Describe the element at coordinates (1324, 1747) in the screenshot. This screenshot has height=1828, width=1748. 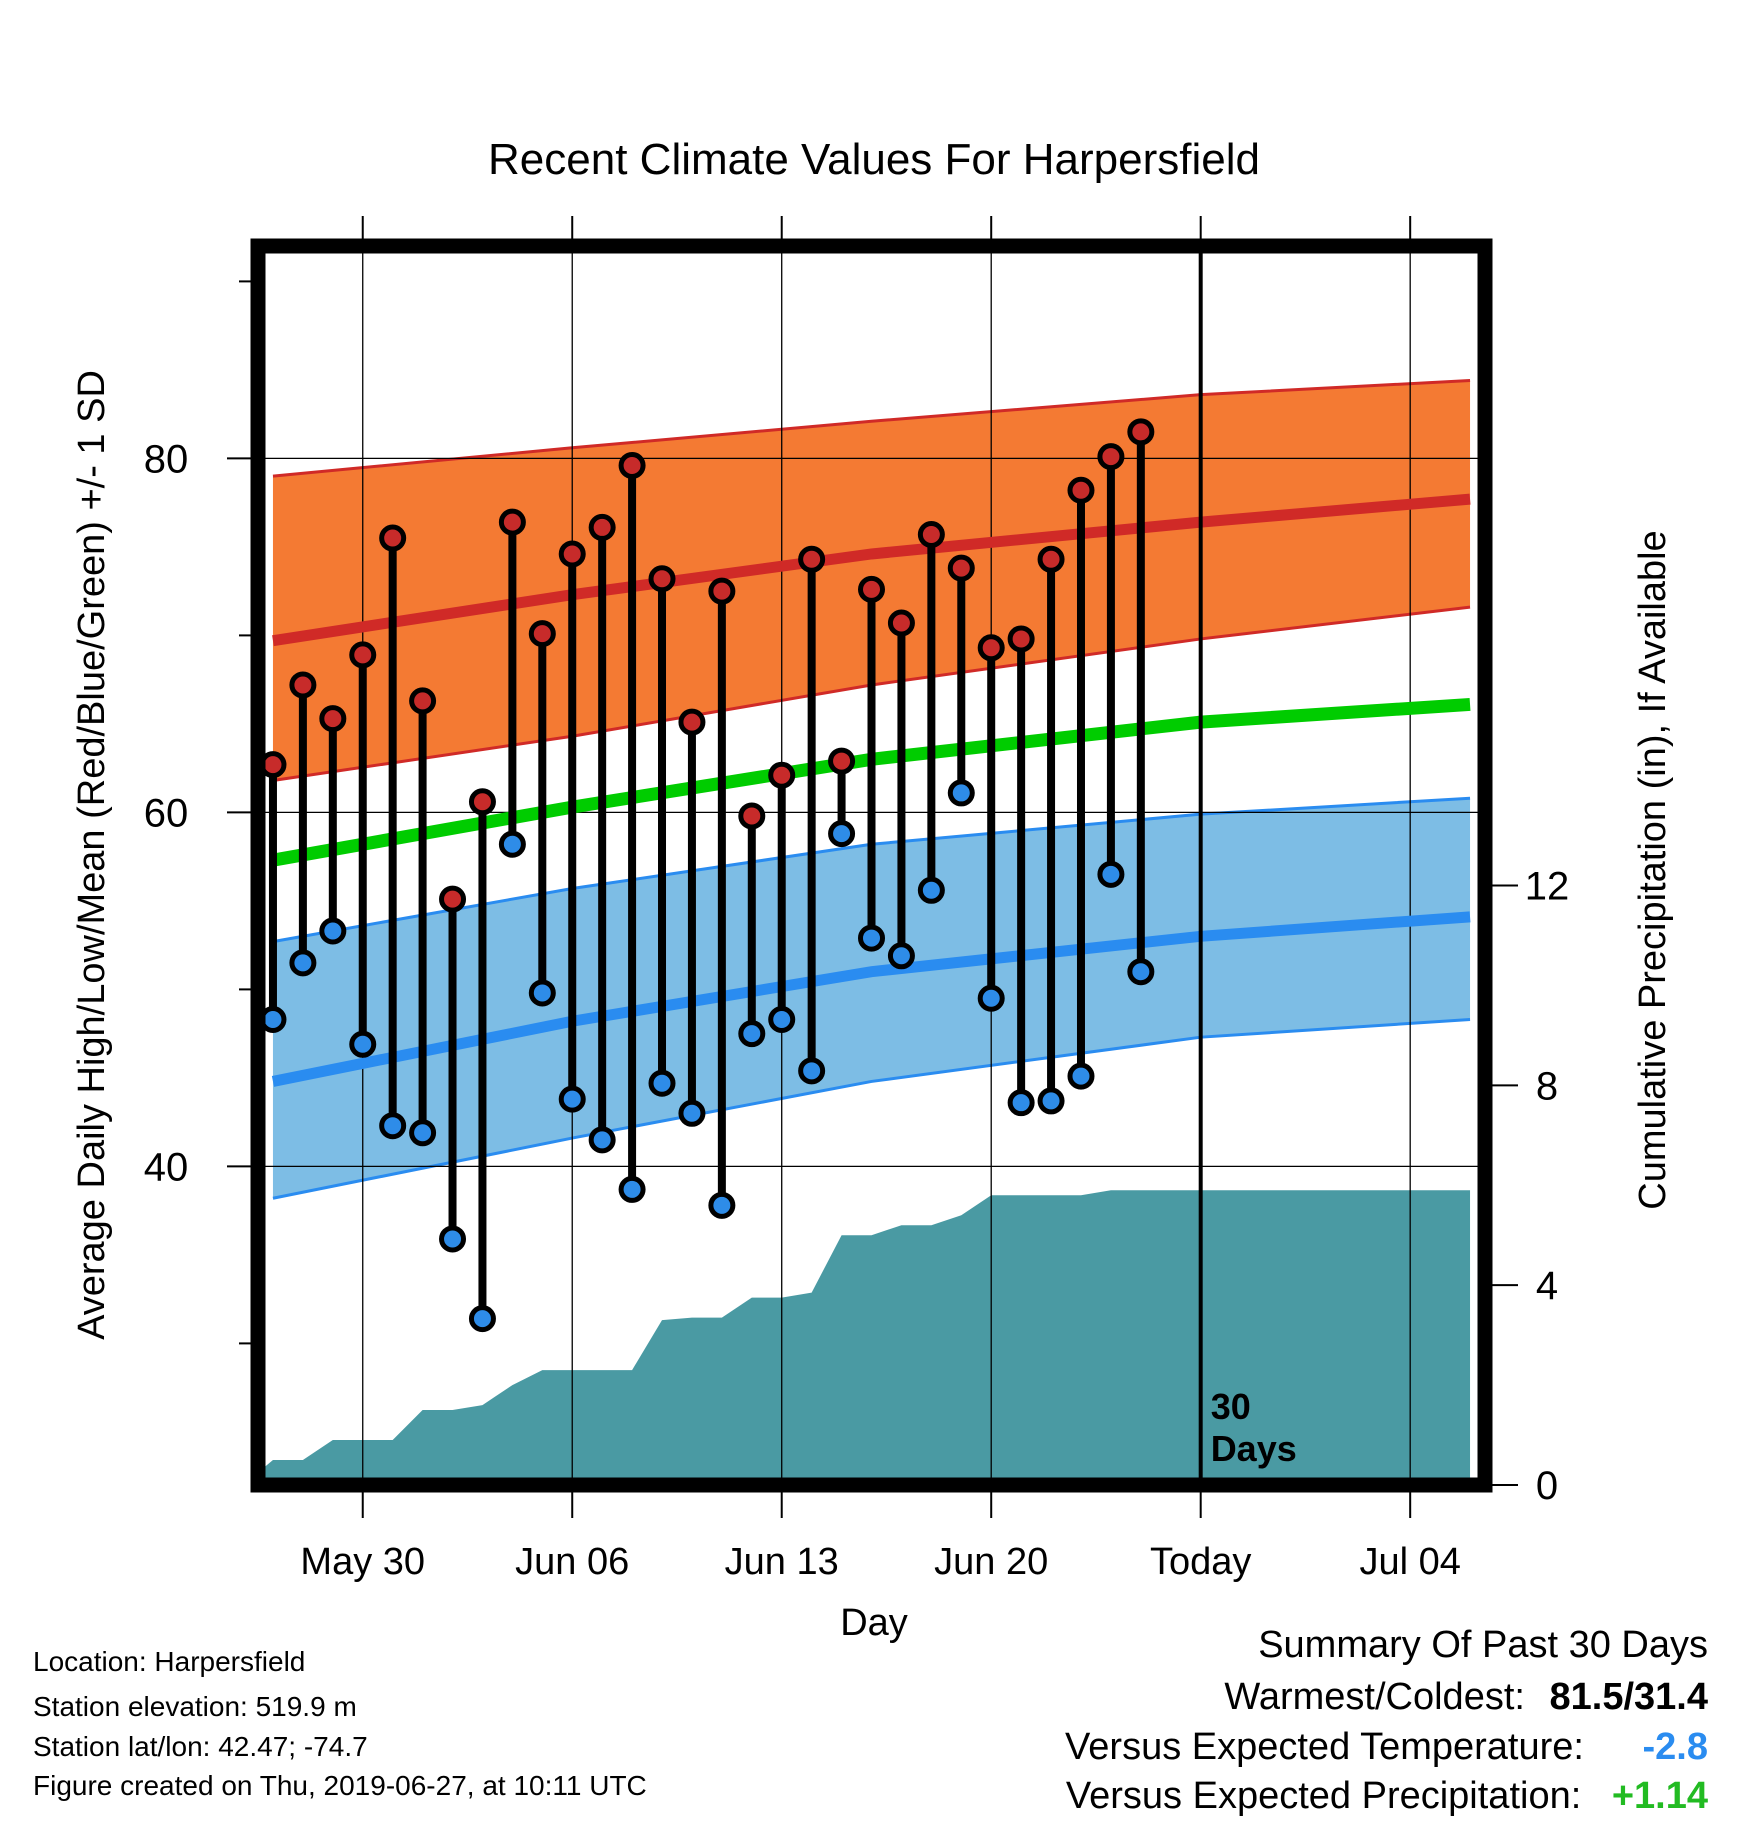
I see `temp-label: Versus Expected Temperature:` at that location.